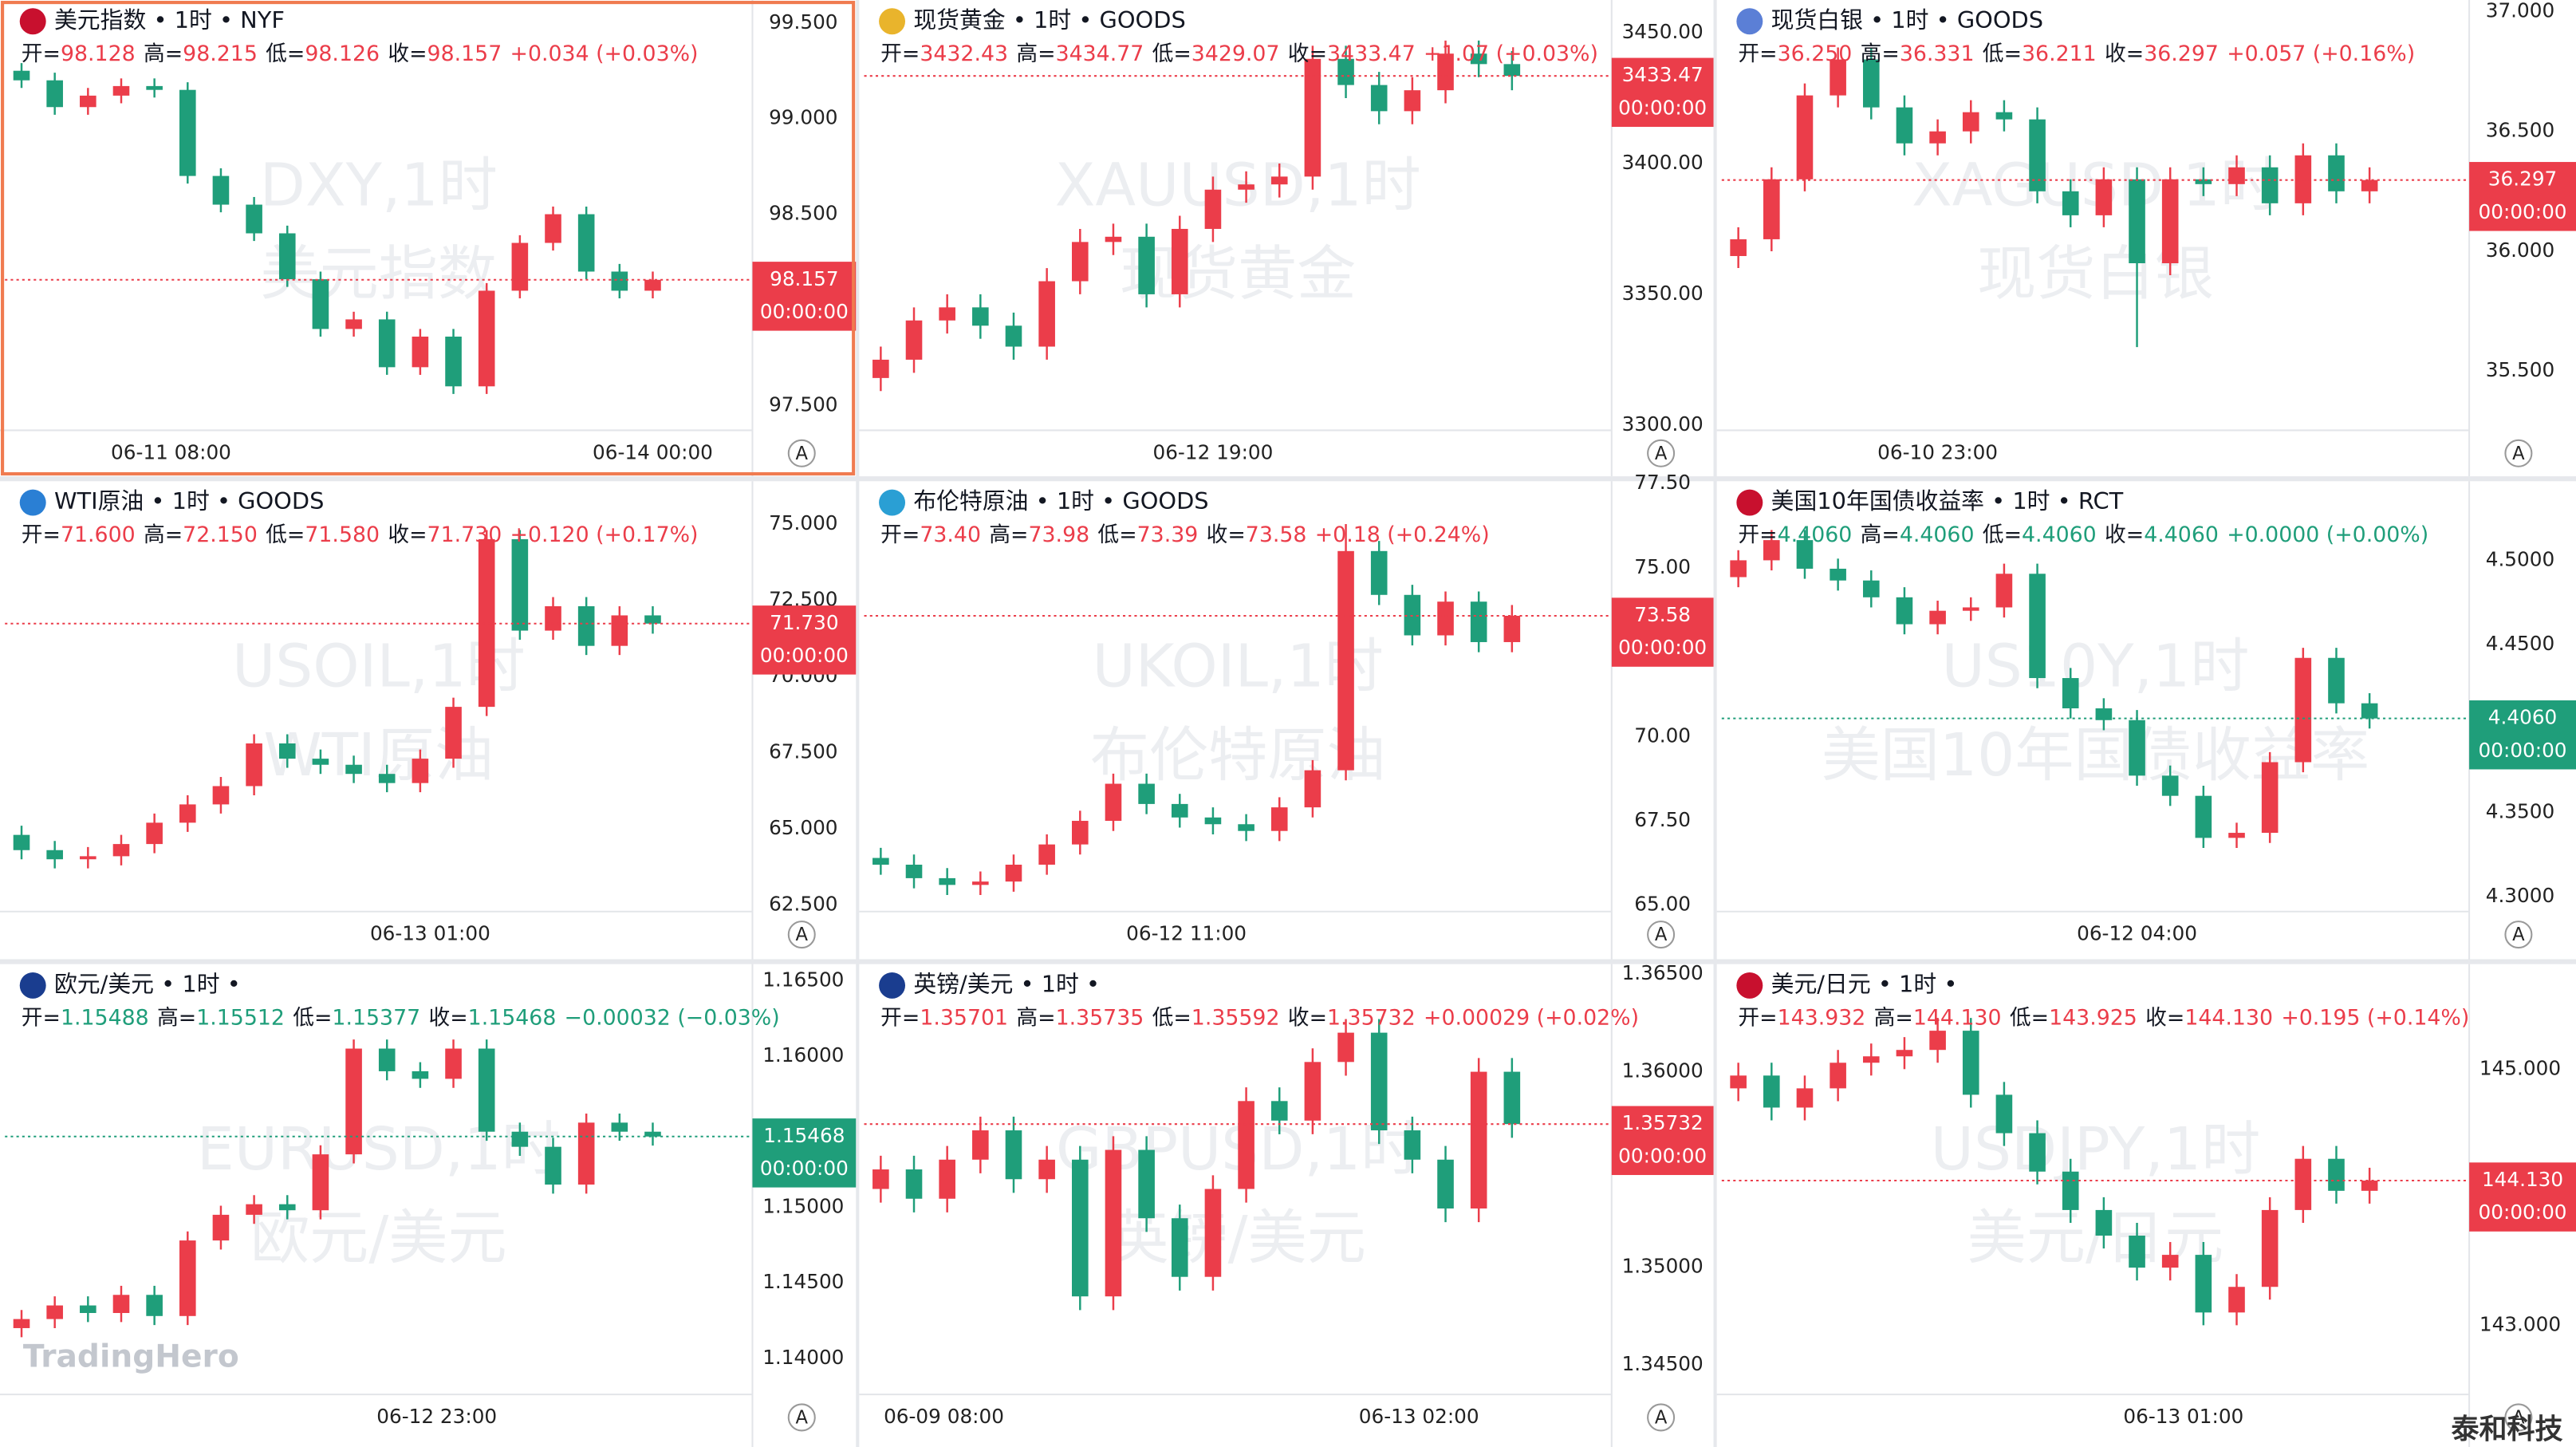  Describe the element at coordinates (379, 1149) in the screenshot. I see `watermark-text: EURUSD,1时` at that location.